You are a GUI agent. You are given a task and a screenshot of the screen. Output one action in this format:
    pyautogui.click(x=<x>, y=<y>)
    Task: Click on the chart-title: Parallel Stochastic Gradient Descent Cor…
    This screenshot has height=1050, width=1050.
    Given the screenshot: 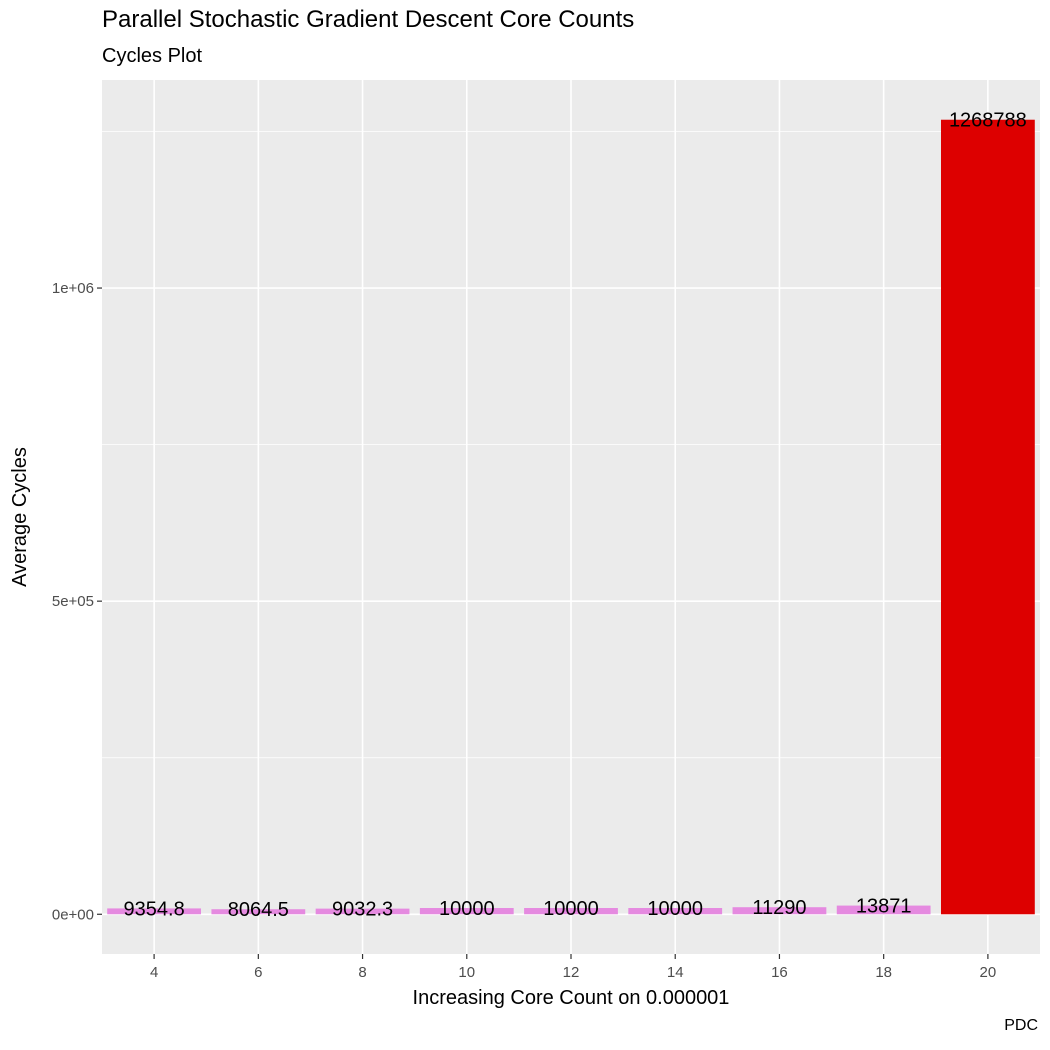 What is the action you would take?
    pyautogui.click(x=368, y=19)
    